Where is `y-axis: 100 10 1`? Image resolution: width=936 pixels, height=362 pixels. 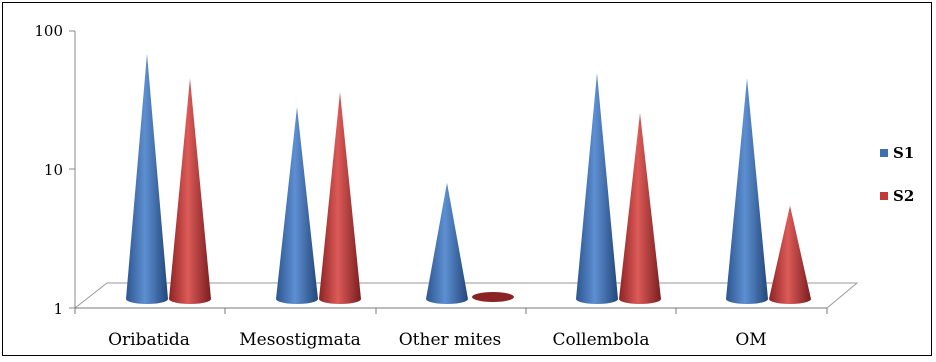
y-axis: 100 10 1 is located at coordinates (55, 170).